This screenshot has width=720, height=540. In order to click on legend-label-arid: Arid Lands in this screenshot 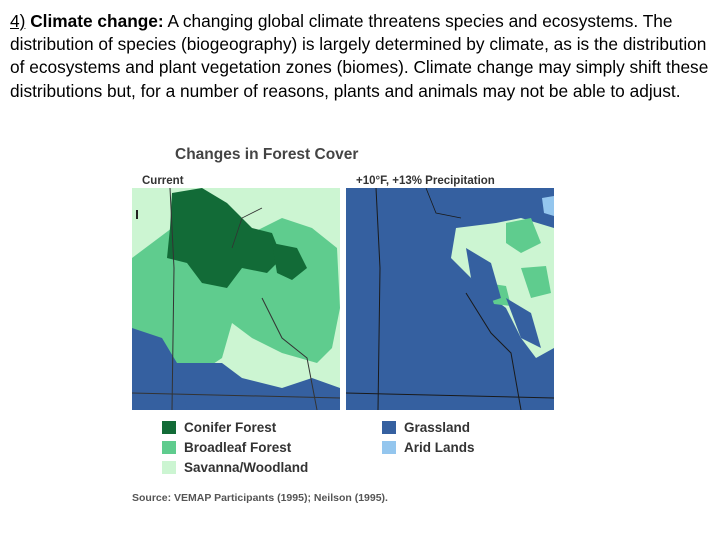, I will do `click(439, 447)`.